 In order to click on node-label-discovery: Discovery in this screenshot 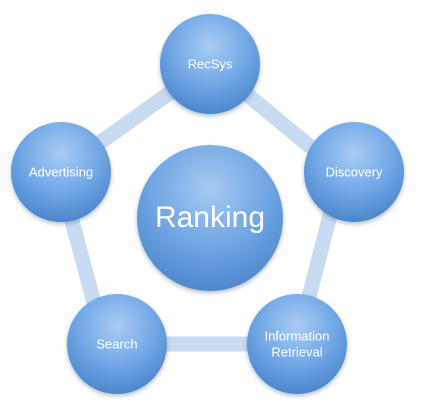, I will do `click(354, 171)`.